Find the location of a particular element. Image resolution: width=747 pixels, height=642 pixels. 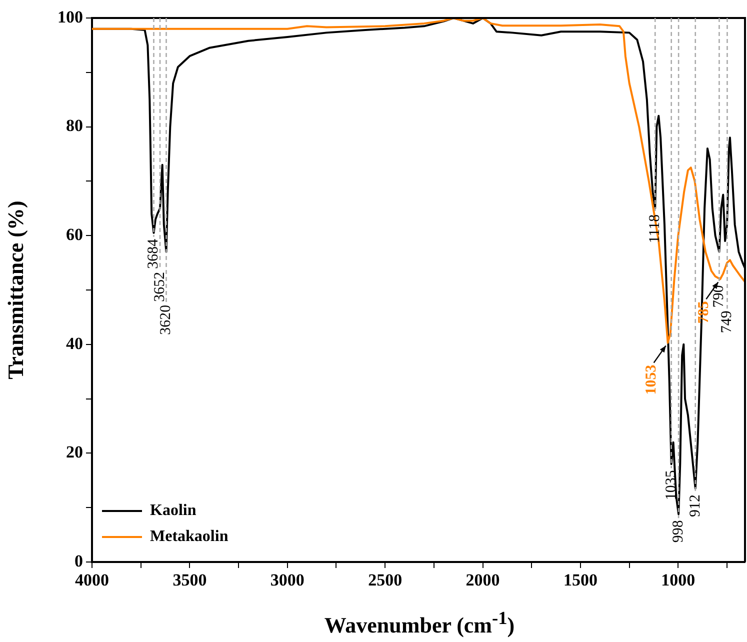

x-axis-title: Wavenumber (cm$^{-1}$) is located at coordinates (419, 623).